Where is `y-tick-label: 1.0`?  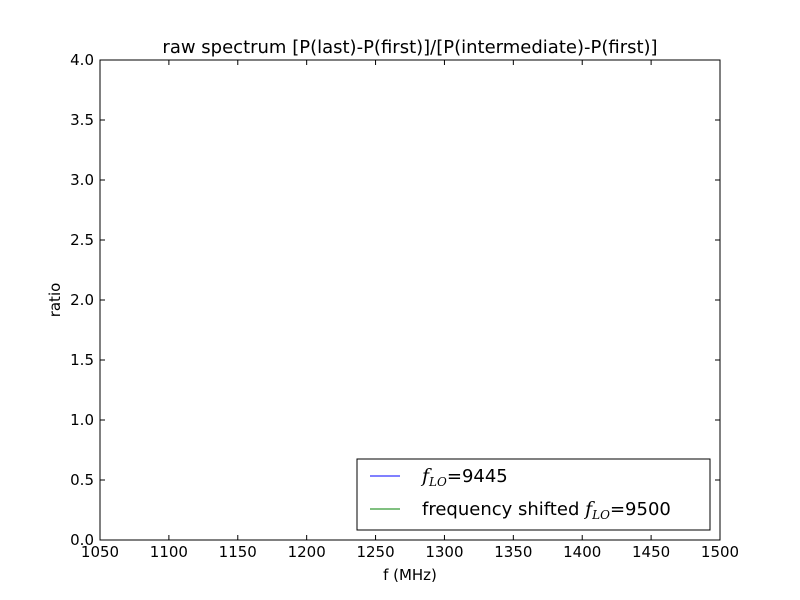
y-tick-label: 1.0 is located at coordinates (82, 420).